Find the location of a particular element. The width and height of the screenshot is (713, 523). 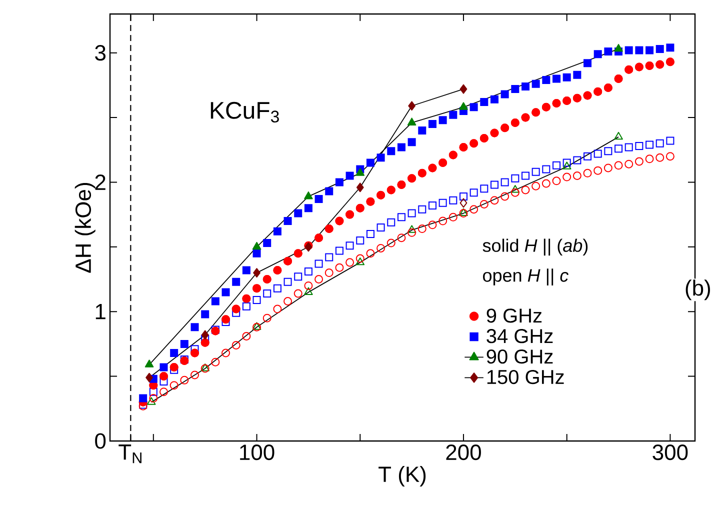

y-tick-label: 1 is located at coordinates (101, 312).